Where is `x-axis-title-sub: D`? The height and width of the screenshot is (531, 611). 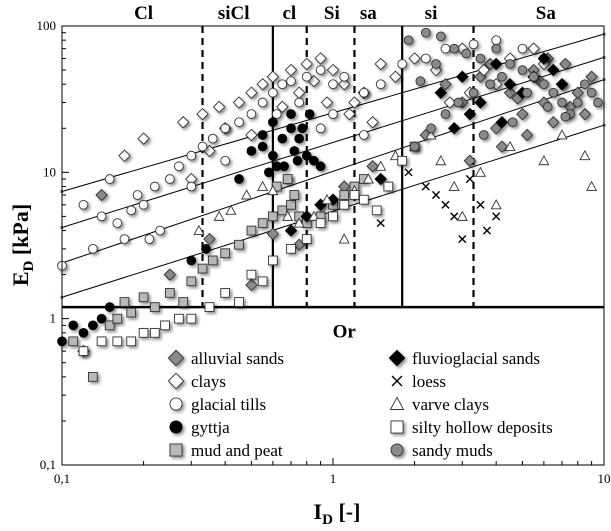
x-axis-title-sub: D is located at coordinates (327, 520).